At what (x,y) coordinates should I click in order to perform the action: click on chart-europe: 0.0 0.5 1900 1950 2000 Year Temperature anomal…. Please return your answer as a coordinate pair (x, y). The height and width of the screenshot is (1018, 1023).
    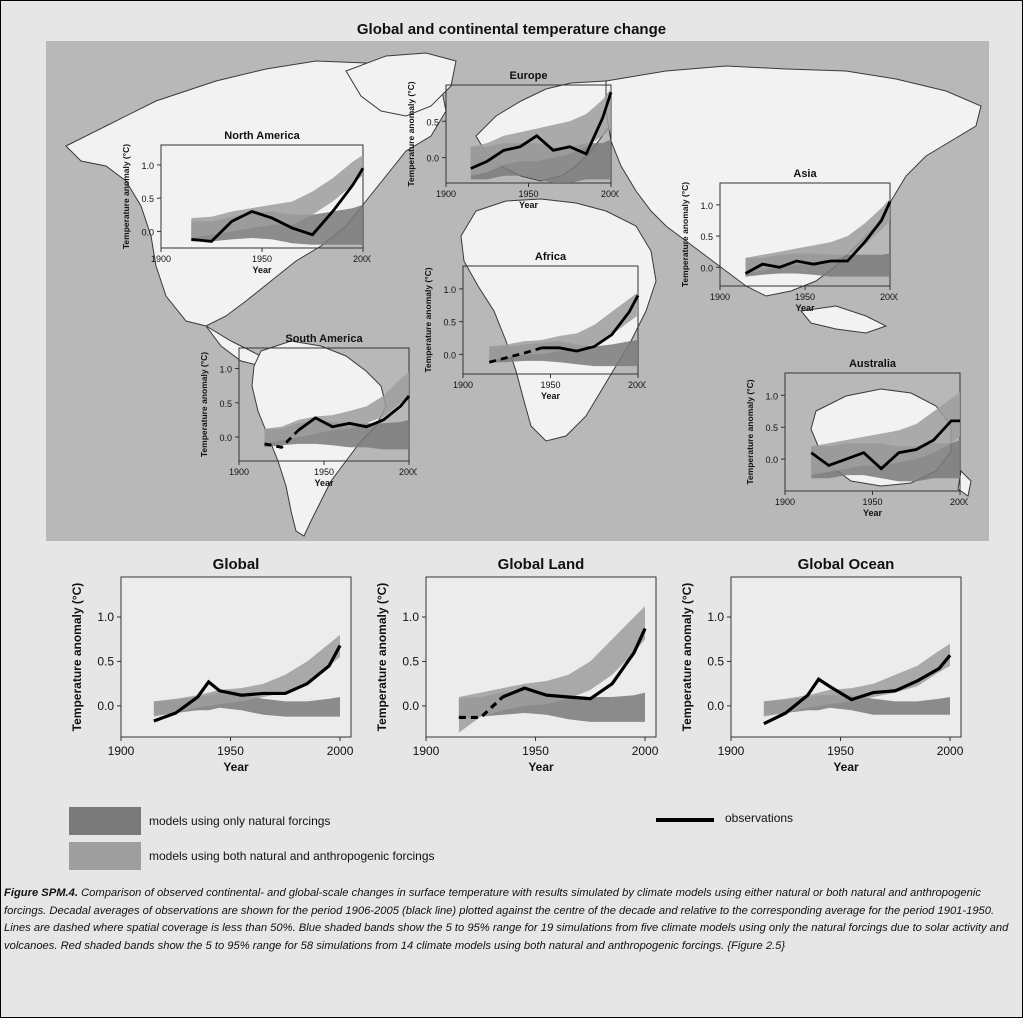
    Looking at the image, I should click on (512, 140).